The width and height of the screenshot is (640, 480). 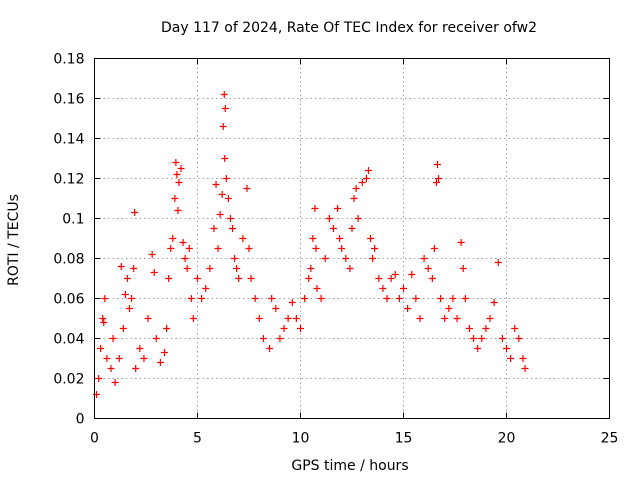 I want to click on x-tick-label: 20, so click(x=507, y=439).